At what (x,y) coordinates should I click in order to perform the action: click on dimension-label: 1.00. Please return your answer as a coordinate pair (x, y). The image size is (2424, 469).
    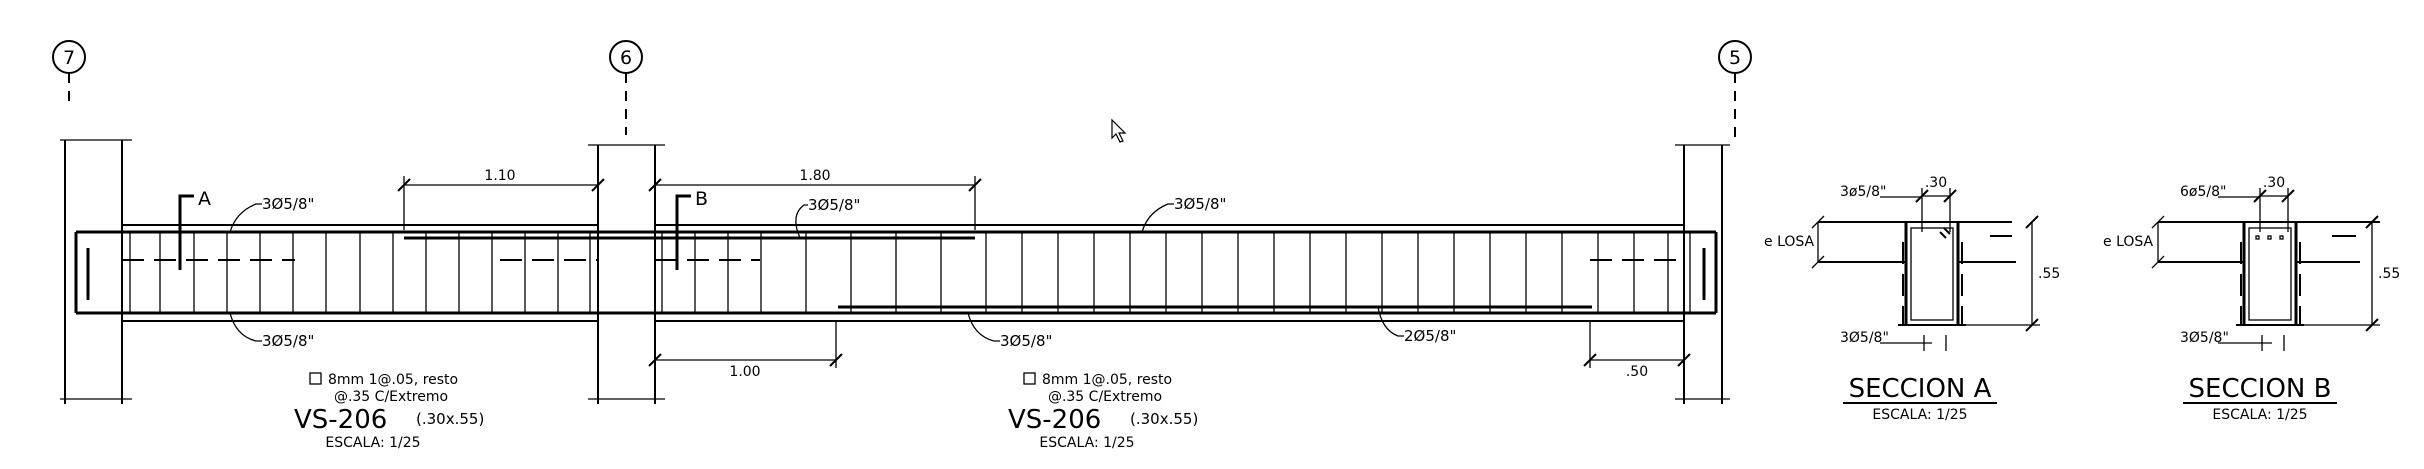
    Looking at the image, I should click on (744, 372).